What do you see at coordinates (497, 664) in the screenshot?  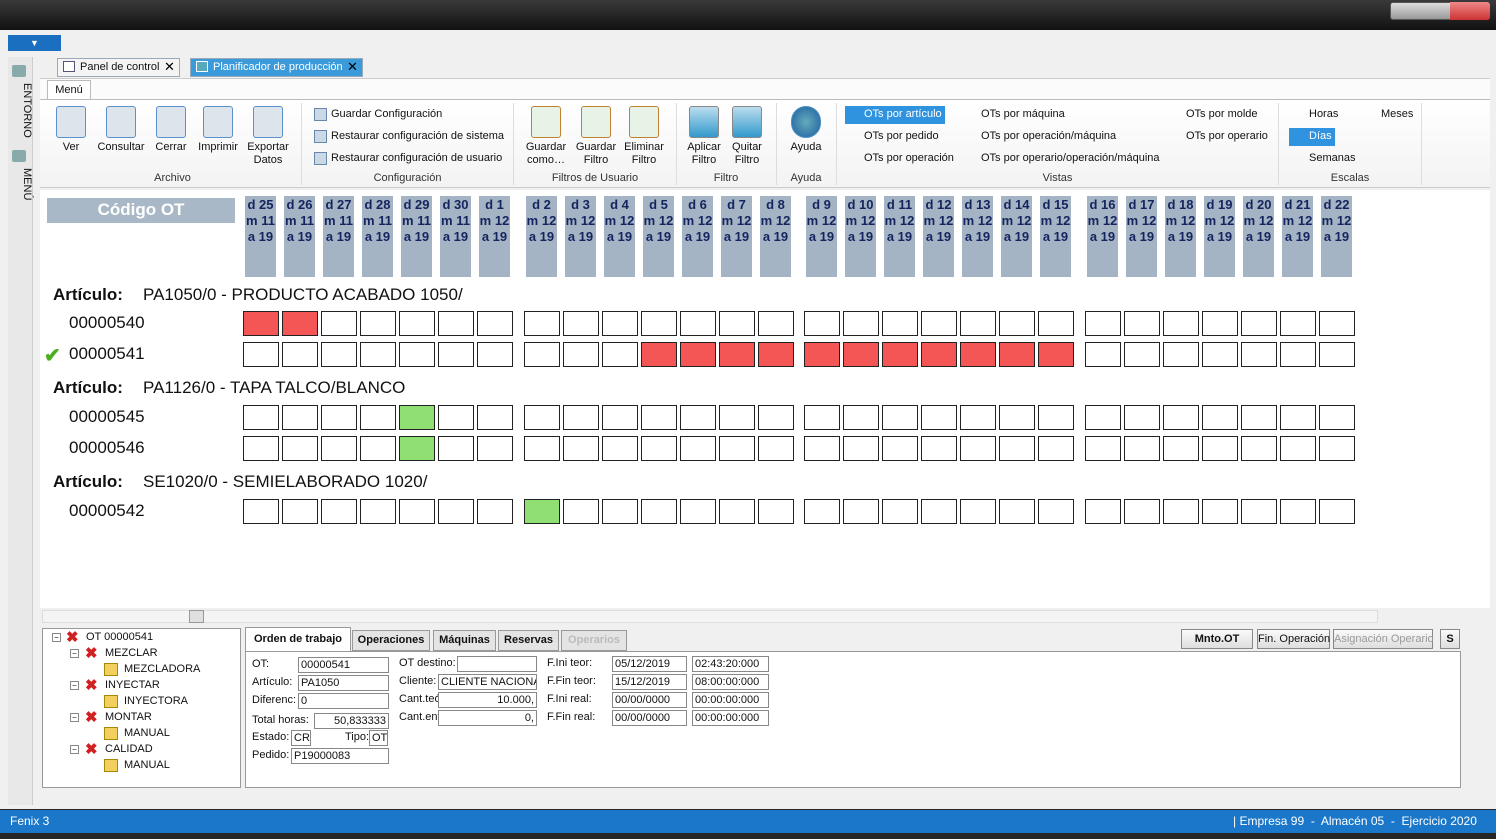 I see `field-input` at bounding box center [497, 664].